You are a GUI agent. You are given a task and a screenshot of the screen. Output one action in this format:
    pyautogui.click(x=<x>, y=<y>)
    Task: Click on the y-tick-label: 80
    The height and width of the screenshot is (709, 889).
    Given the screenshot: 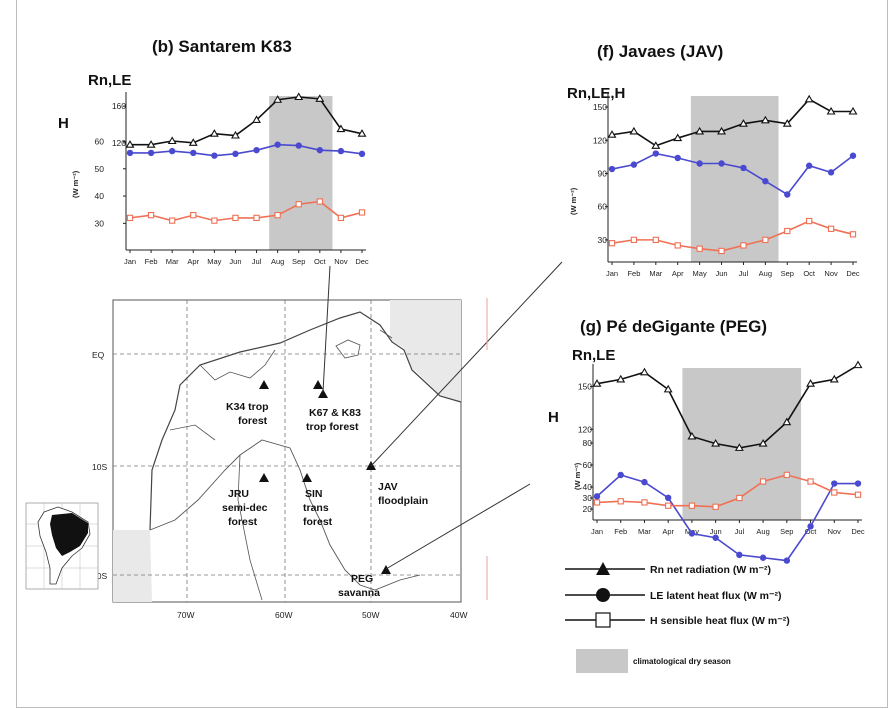 What is the action you would take?
    pyautogui.click(x=588, y=443)
    